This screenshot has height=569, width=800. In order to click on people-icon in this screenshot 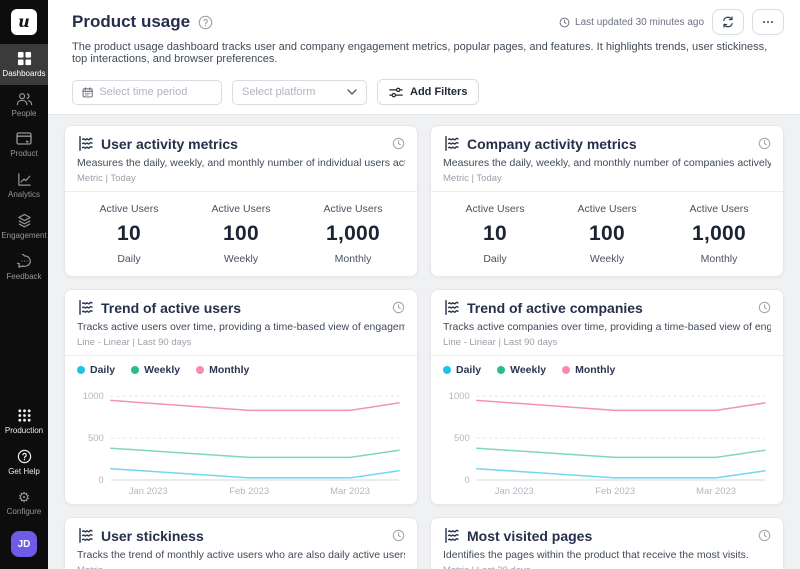, I will do `click(24, 99)`.